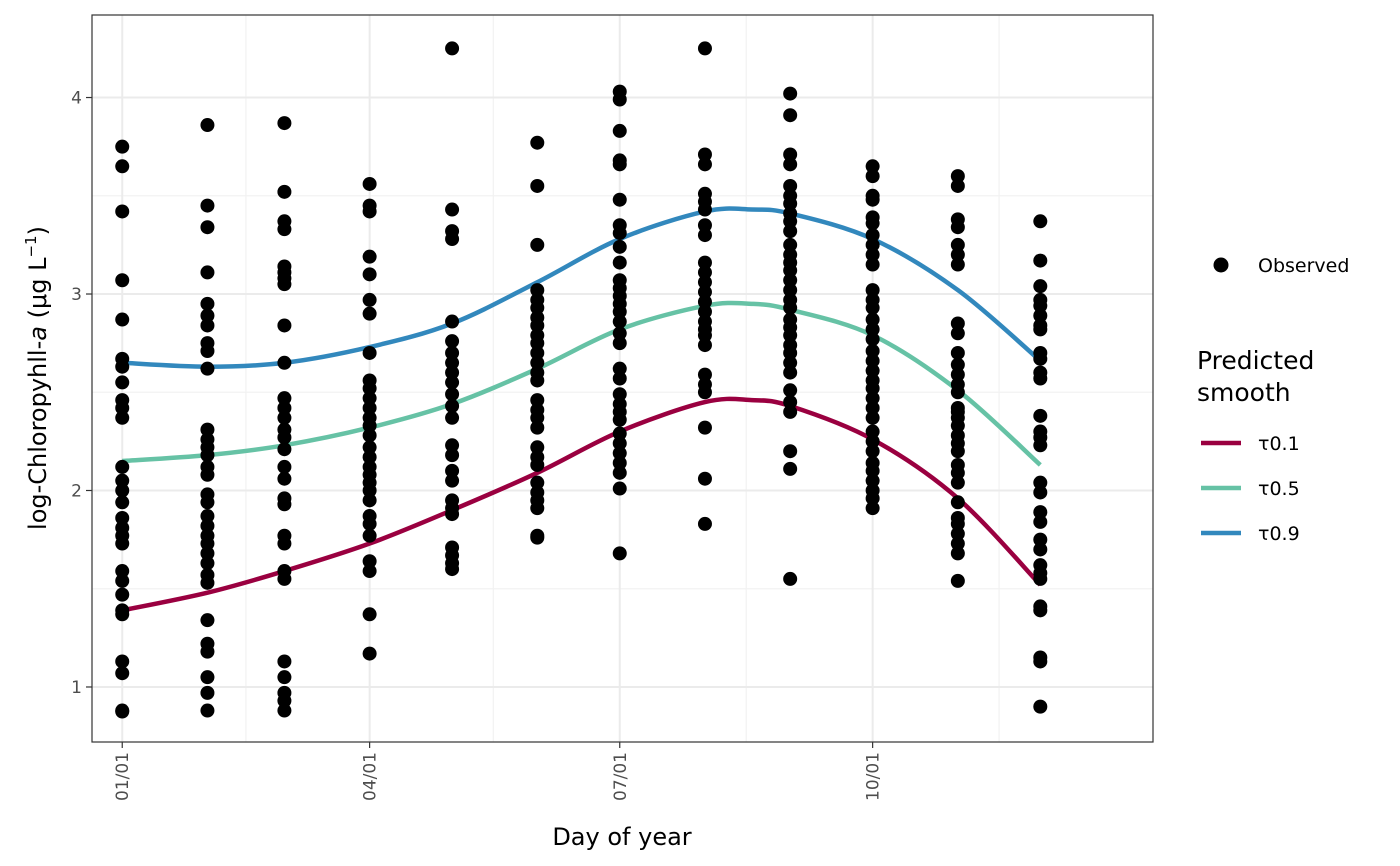  I want to click on y-axis: 1 2 3 4, so click(81, 393).